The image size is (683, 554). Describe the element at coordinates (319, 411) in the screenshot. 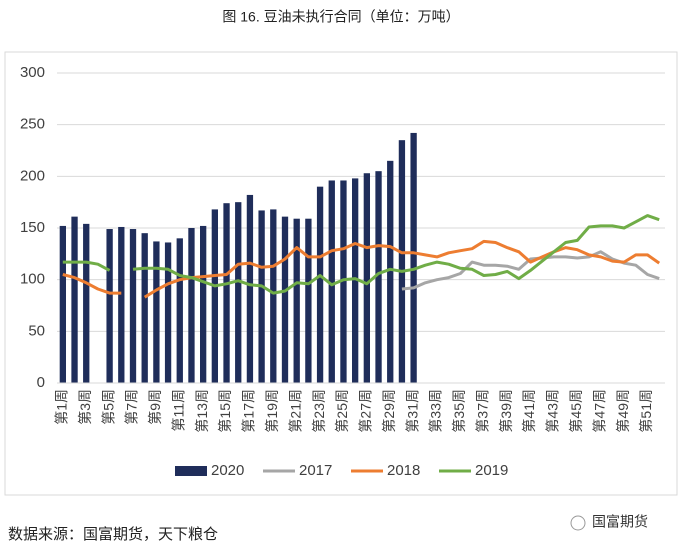

I see `x-tick-label: 第23周` at that location.